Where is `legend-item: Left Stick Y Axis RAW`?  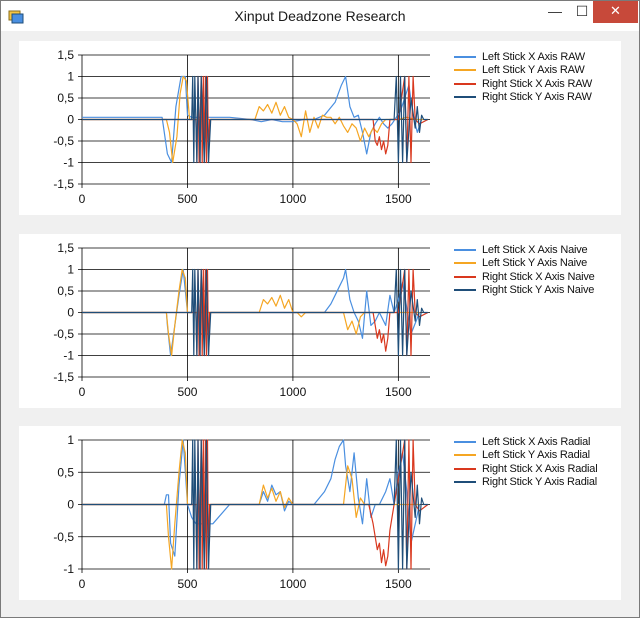 legend-item: Left Stick Y Axis RAW is located at coordinates (523, 70).